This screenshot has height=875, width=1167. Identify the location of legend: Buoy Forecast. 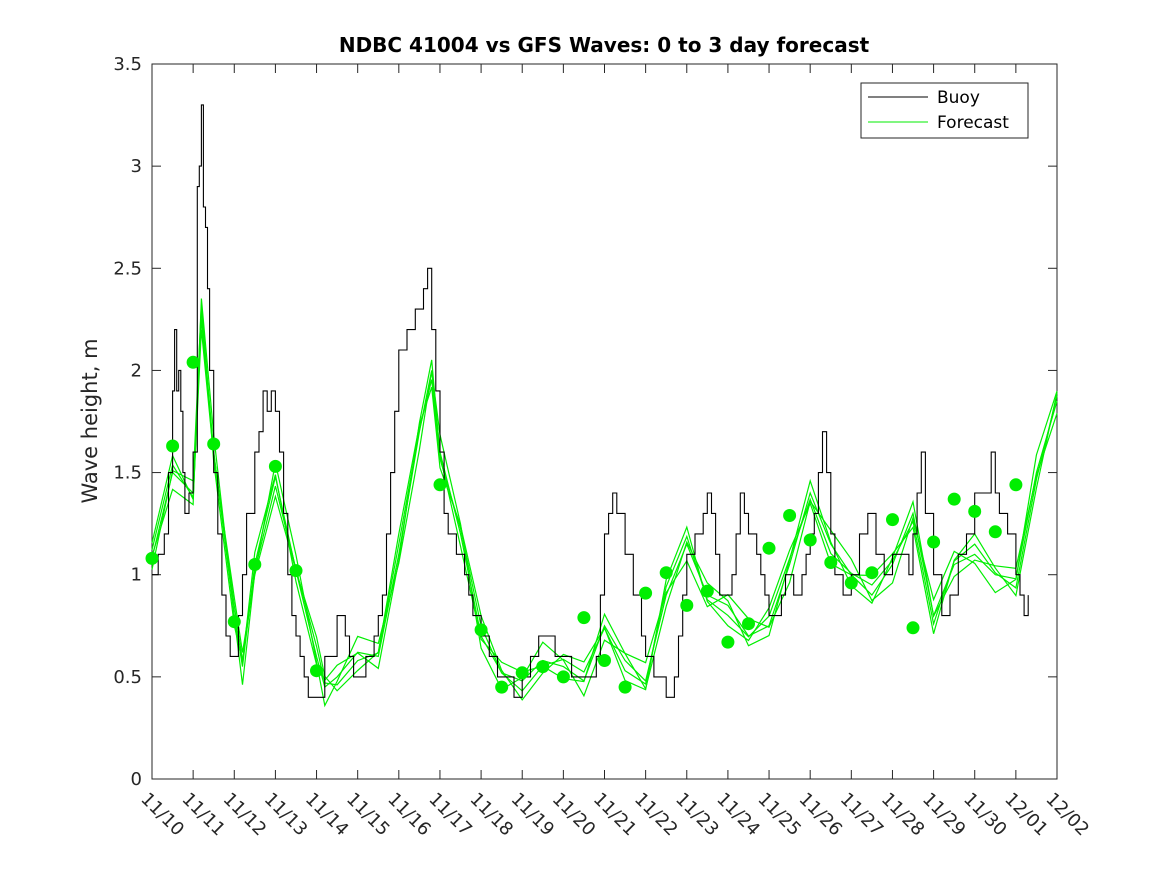
(944, 110).